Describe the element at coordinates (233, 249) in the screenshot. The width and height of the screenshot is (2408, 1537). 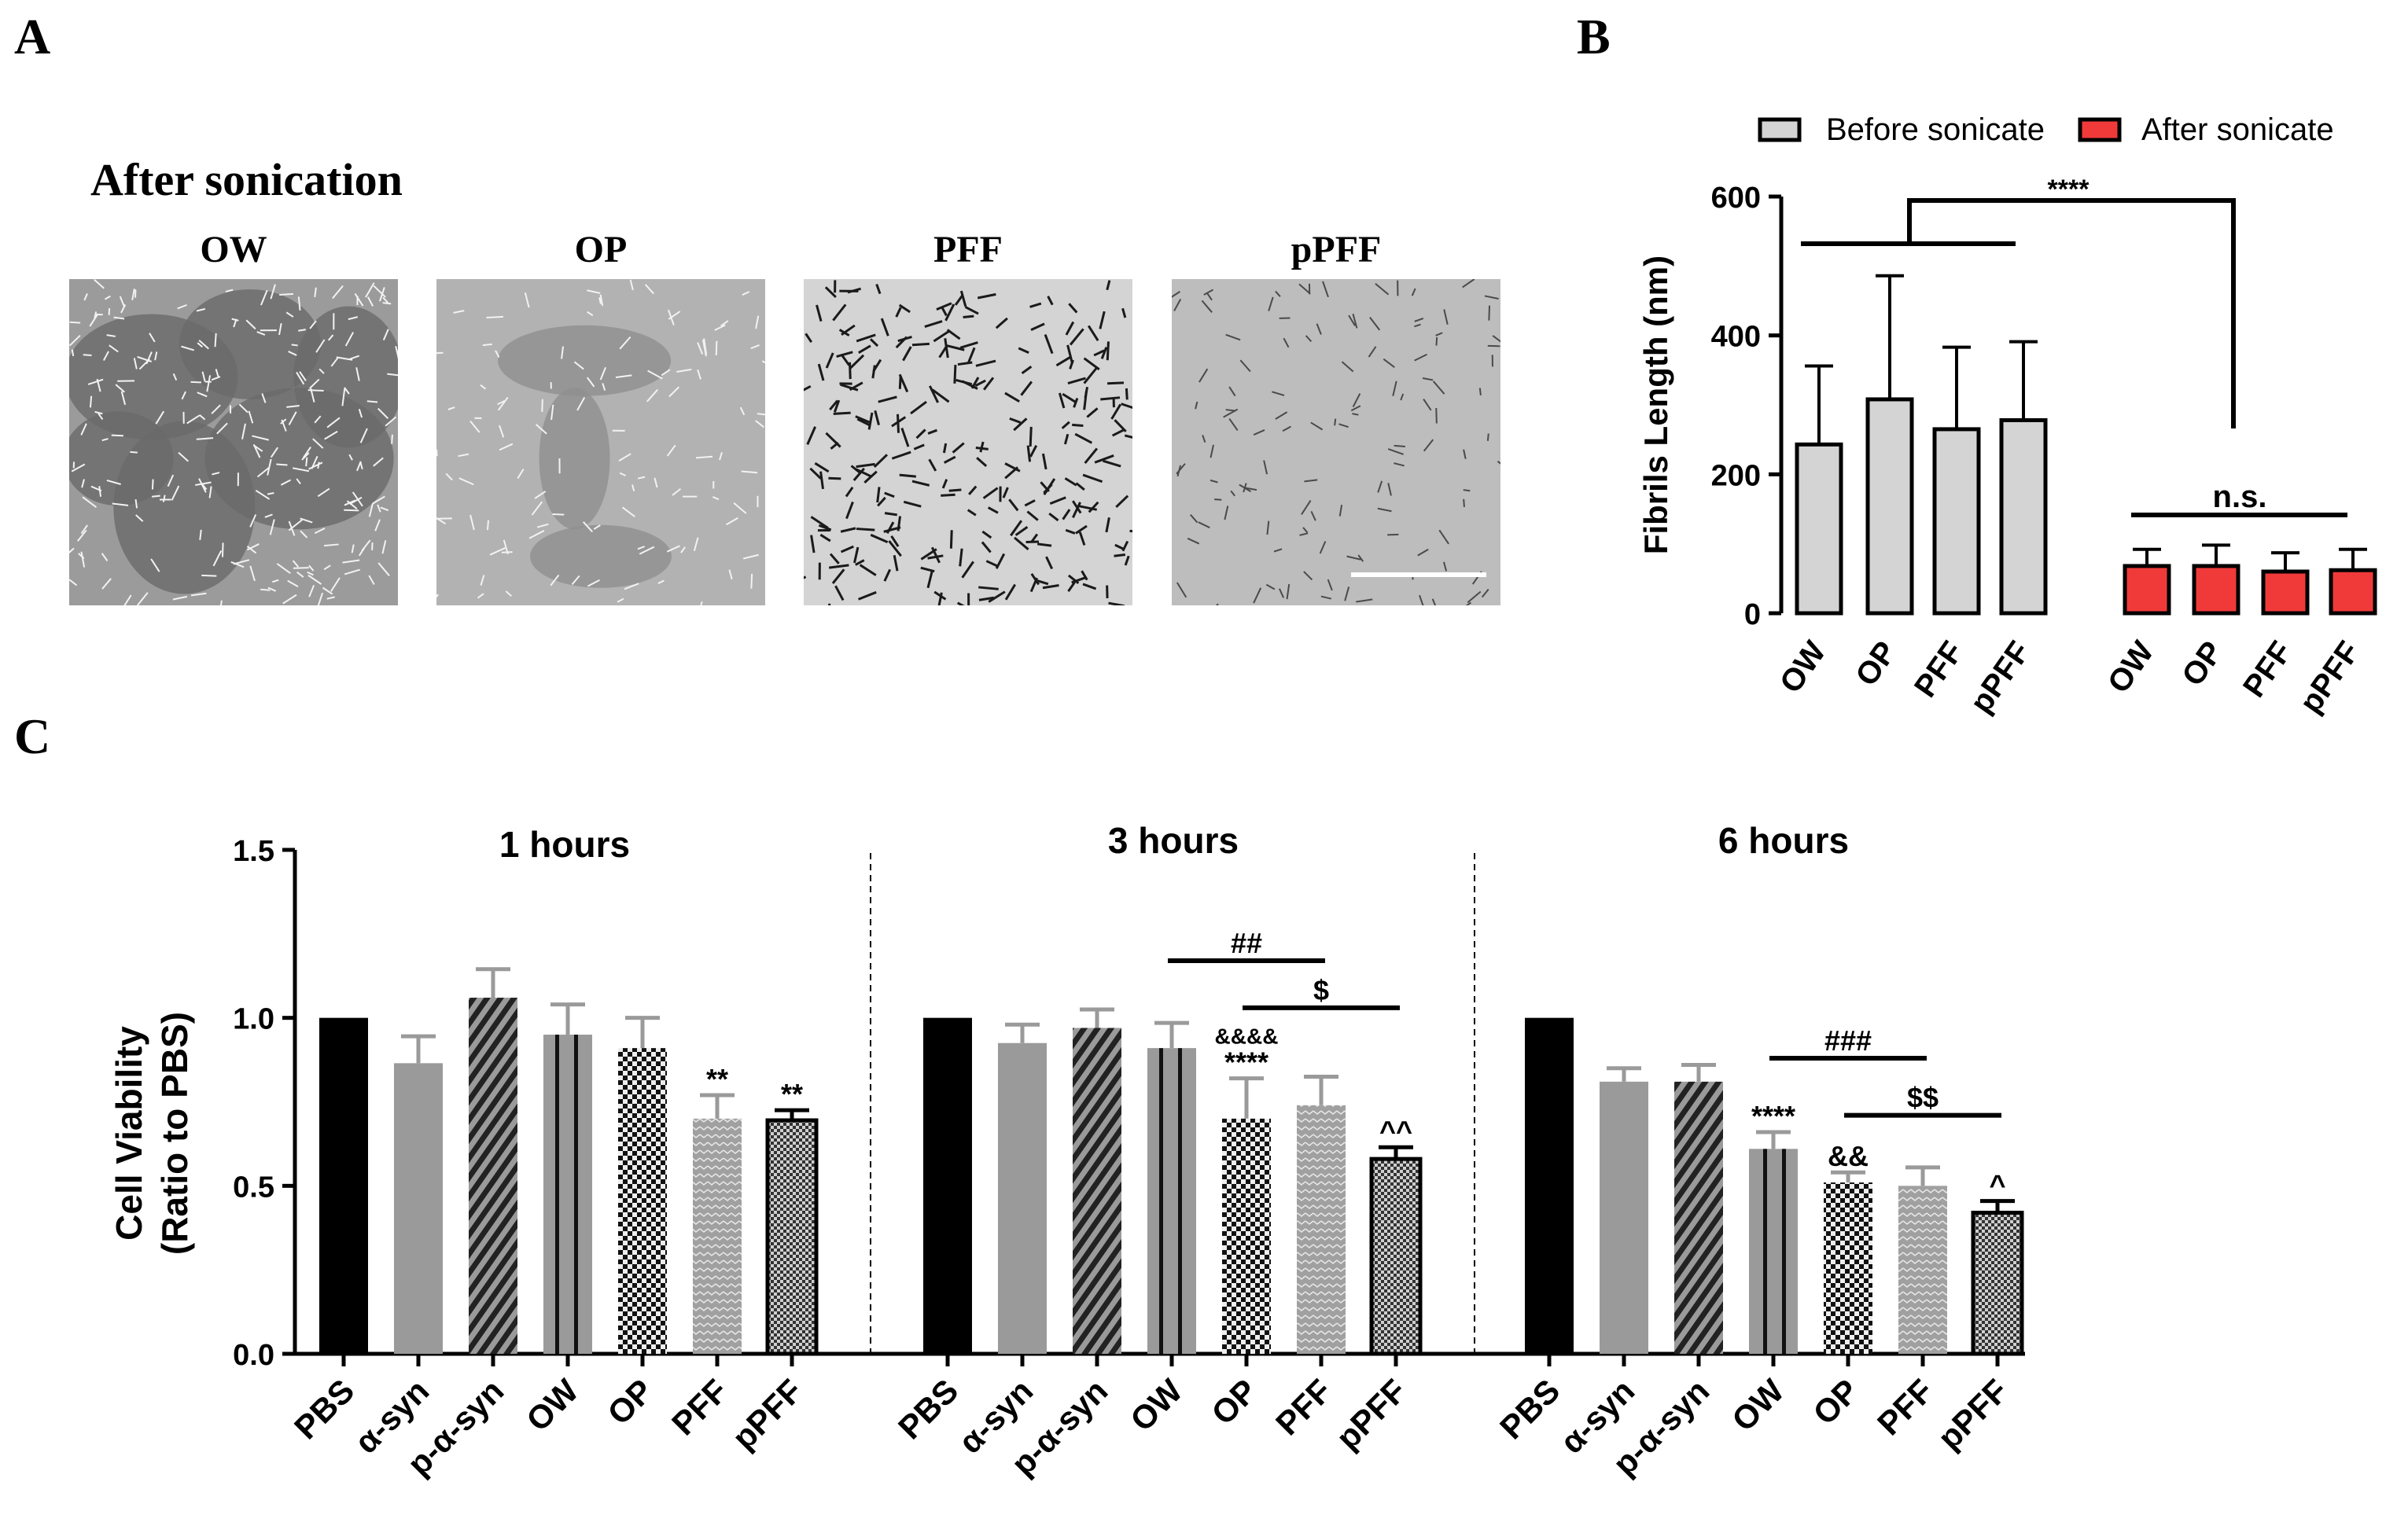
I see `micrograph-label: OW` at that location.